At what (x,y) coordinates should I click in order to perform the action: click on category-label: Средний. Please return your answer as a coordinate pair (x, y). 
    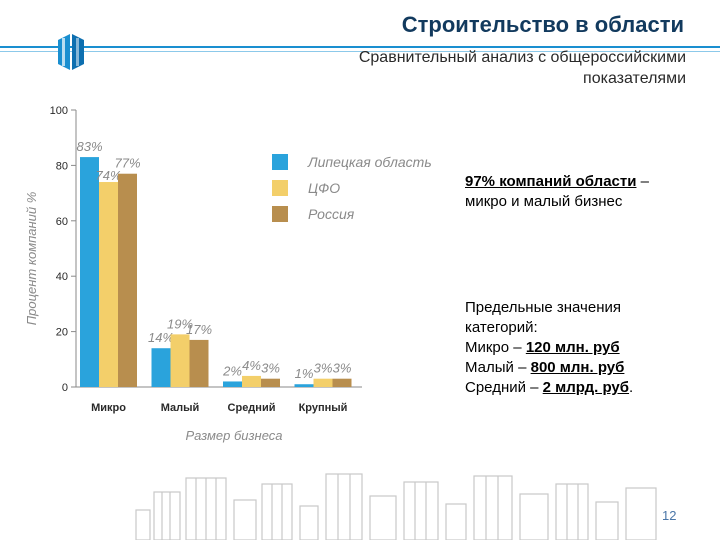
    Looking at the image, I should click on (252, 408).